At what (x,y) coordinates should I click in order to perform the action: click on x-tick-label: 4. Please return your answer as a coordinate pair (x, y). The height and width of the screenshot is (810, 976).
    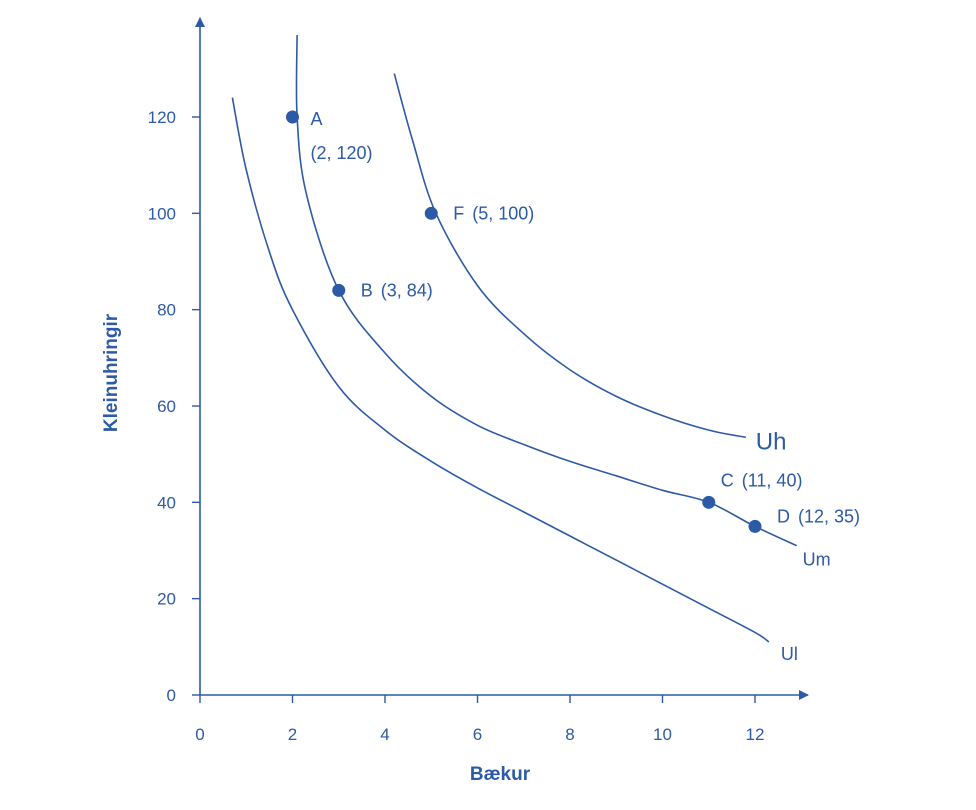
    Looking at the image, I should click on (384, 734).